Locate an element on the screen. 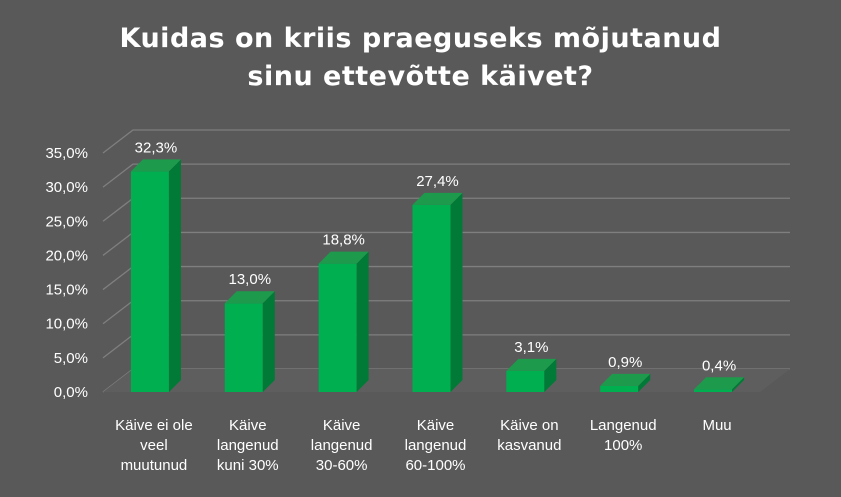 The image size is (841, 497). category-label: Käive on kasvanud is located at coordinates (529, 435).